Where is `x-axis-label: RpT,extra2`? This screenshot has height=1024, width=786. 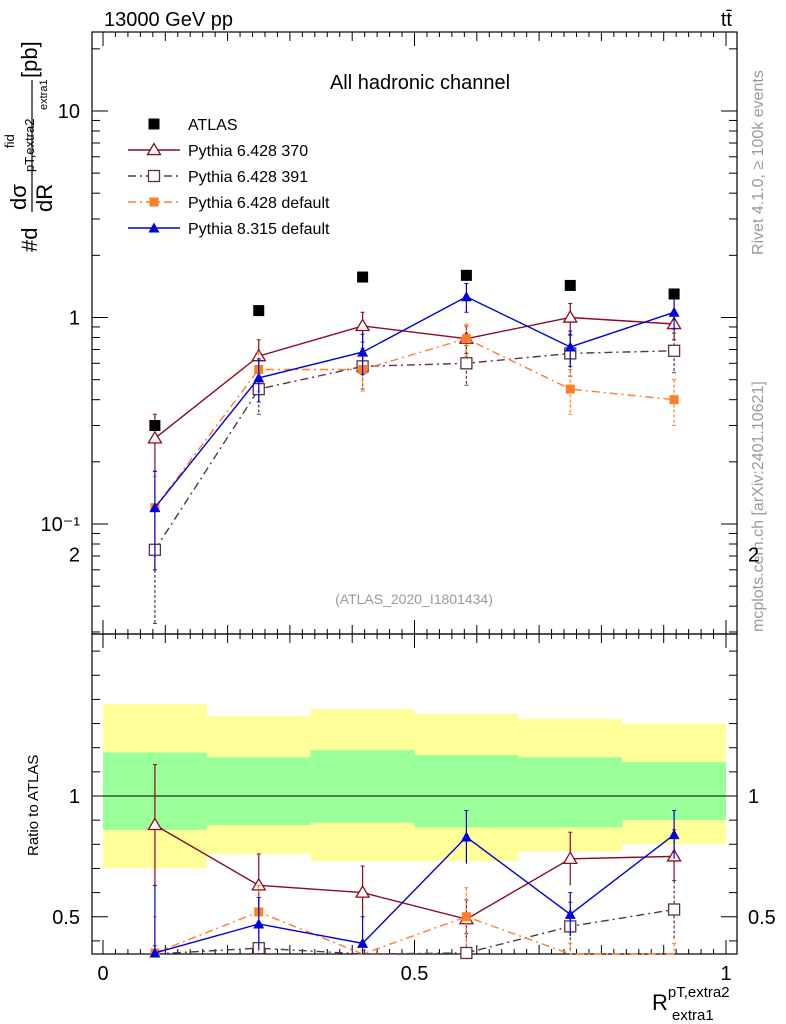 x-axis-label: RpT,extra2 is located at coordinates (691, 999).